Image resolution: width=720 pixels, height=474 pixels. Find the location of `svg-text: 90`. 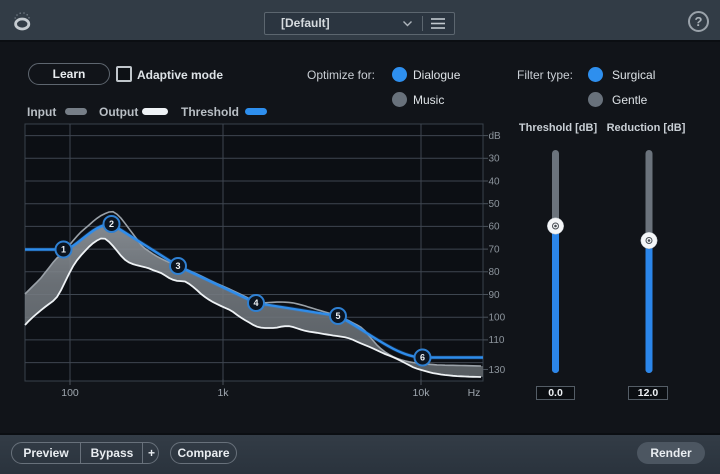

svg-text: 90 is located at coordinates (495, 295).